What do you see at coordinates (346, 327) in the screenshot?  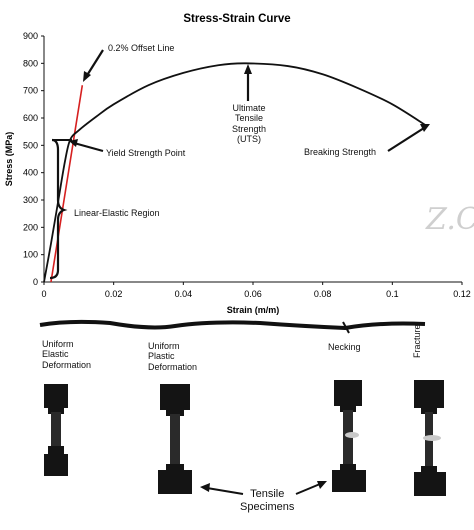 I see `divider-tick` at bounding box center [346, 327].